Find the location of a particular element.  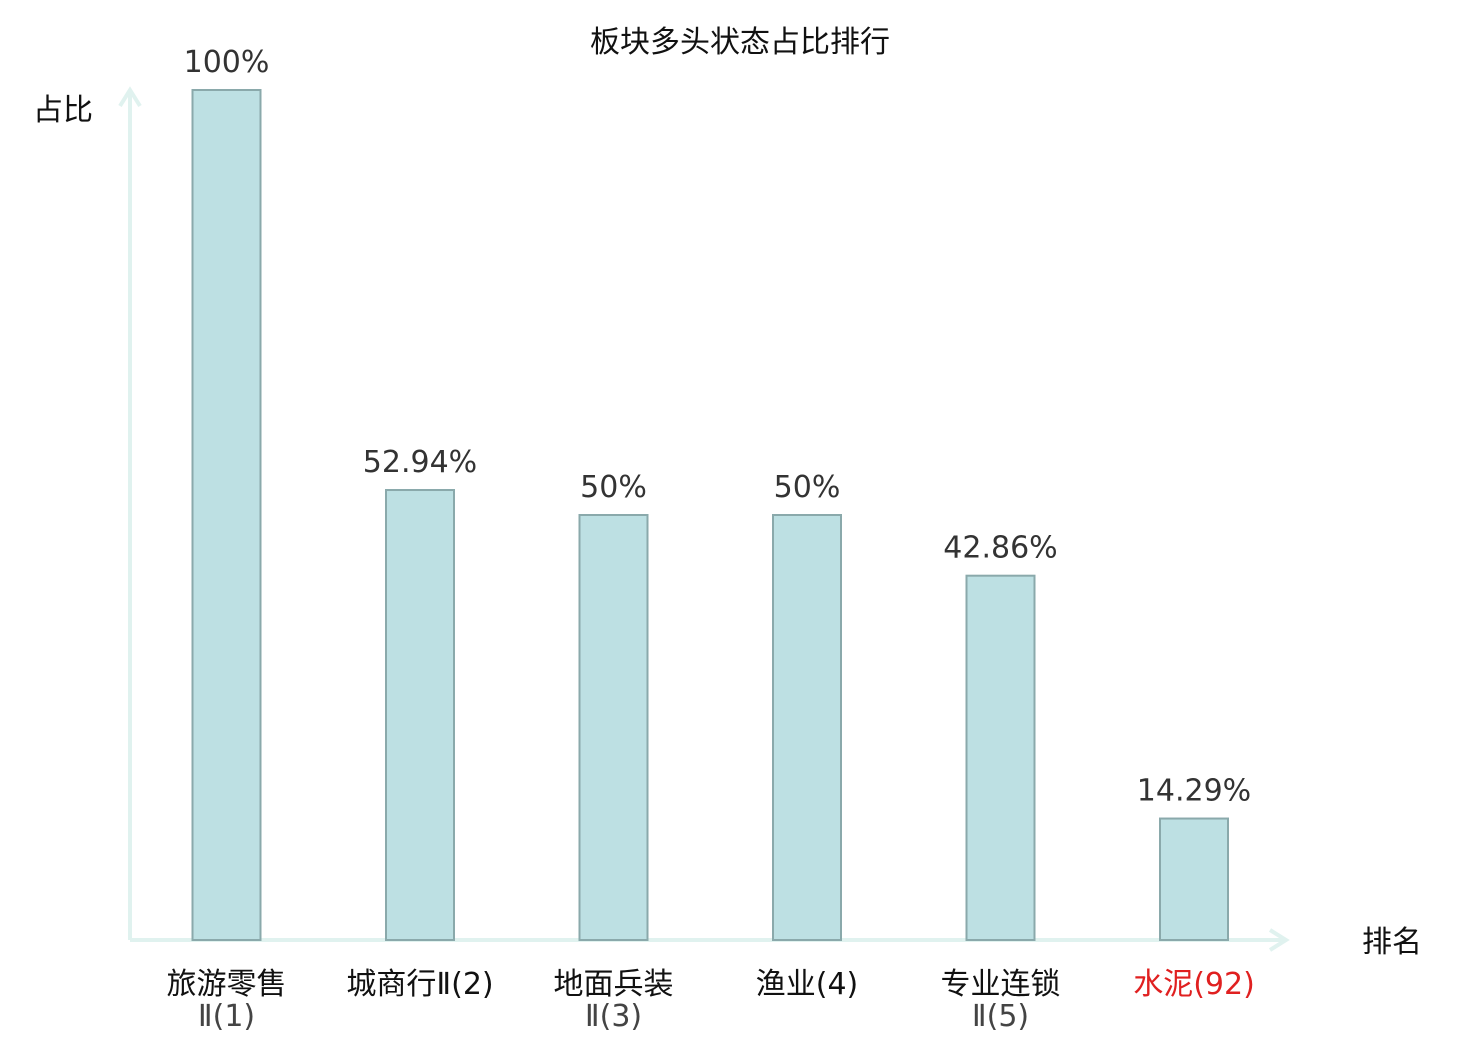

x-tick-label-name: 专业连锁 is located at coordinates (1001, 984).